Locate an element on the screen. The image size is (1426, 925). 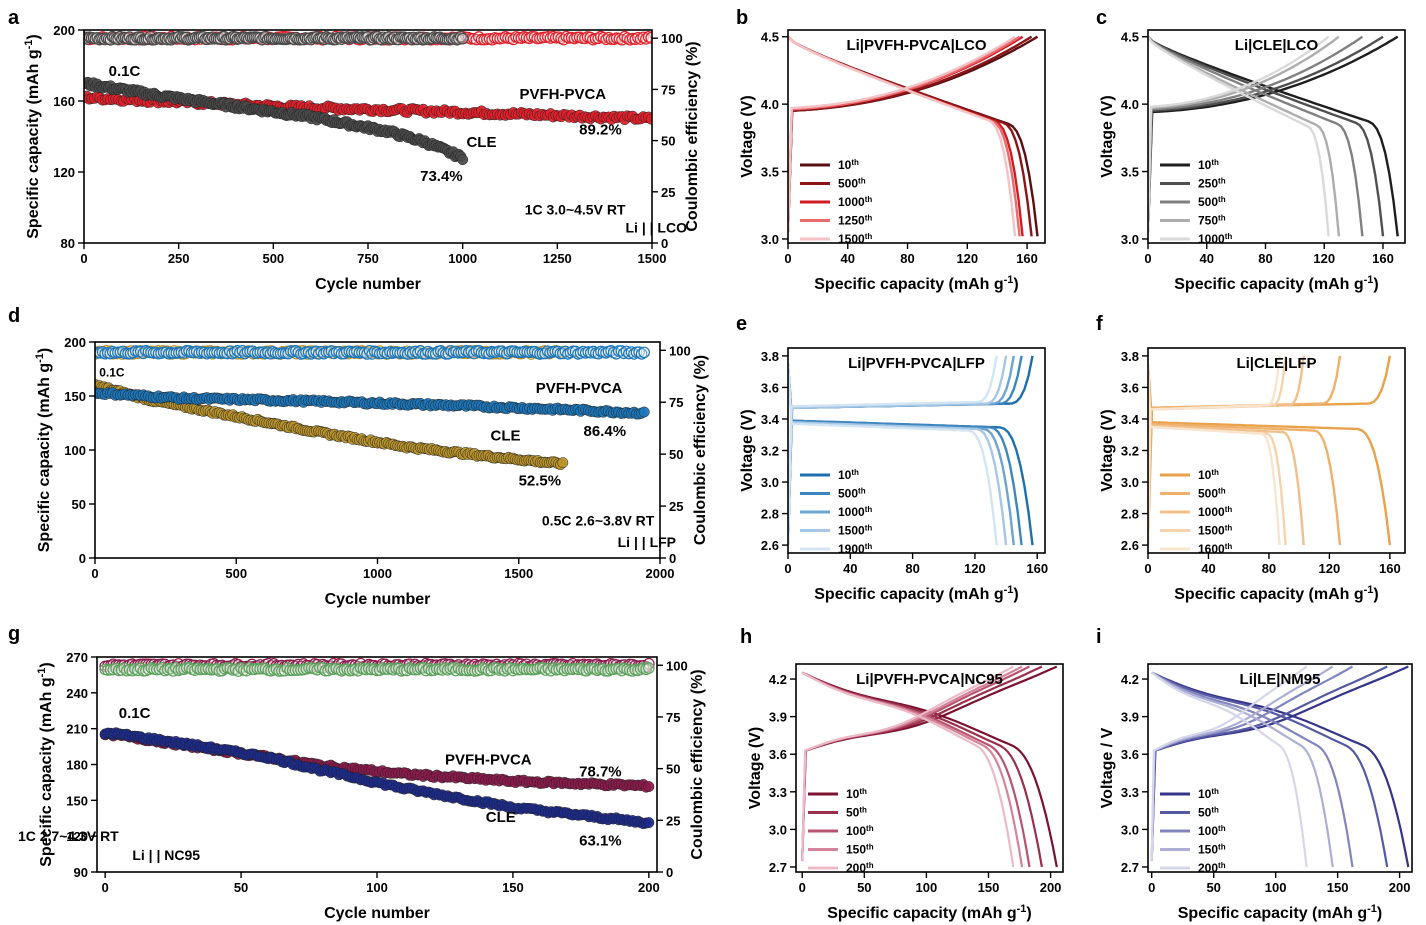
panel-letter: g is located at coordinates (14, 634).